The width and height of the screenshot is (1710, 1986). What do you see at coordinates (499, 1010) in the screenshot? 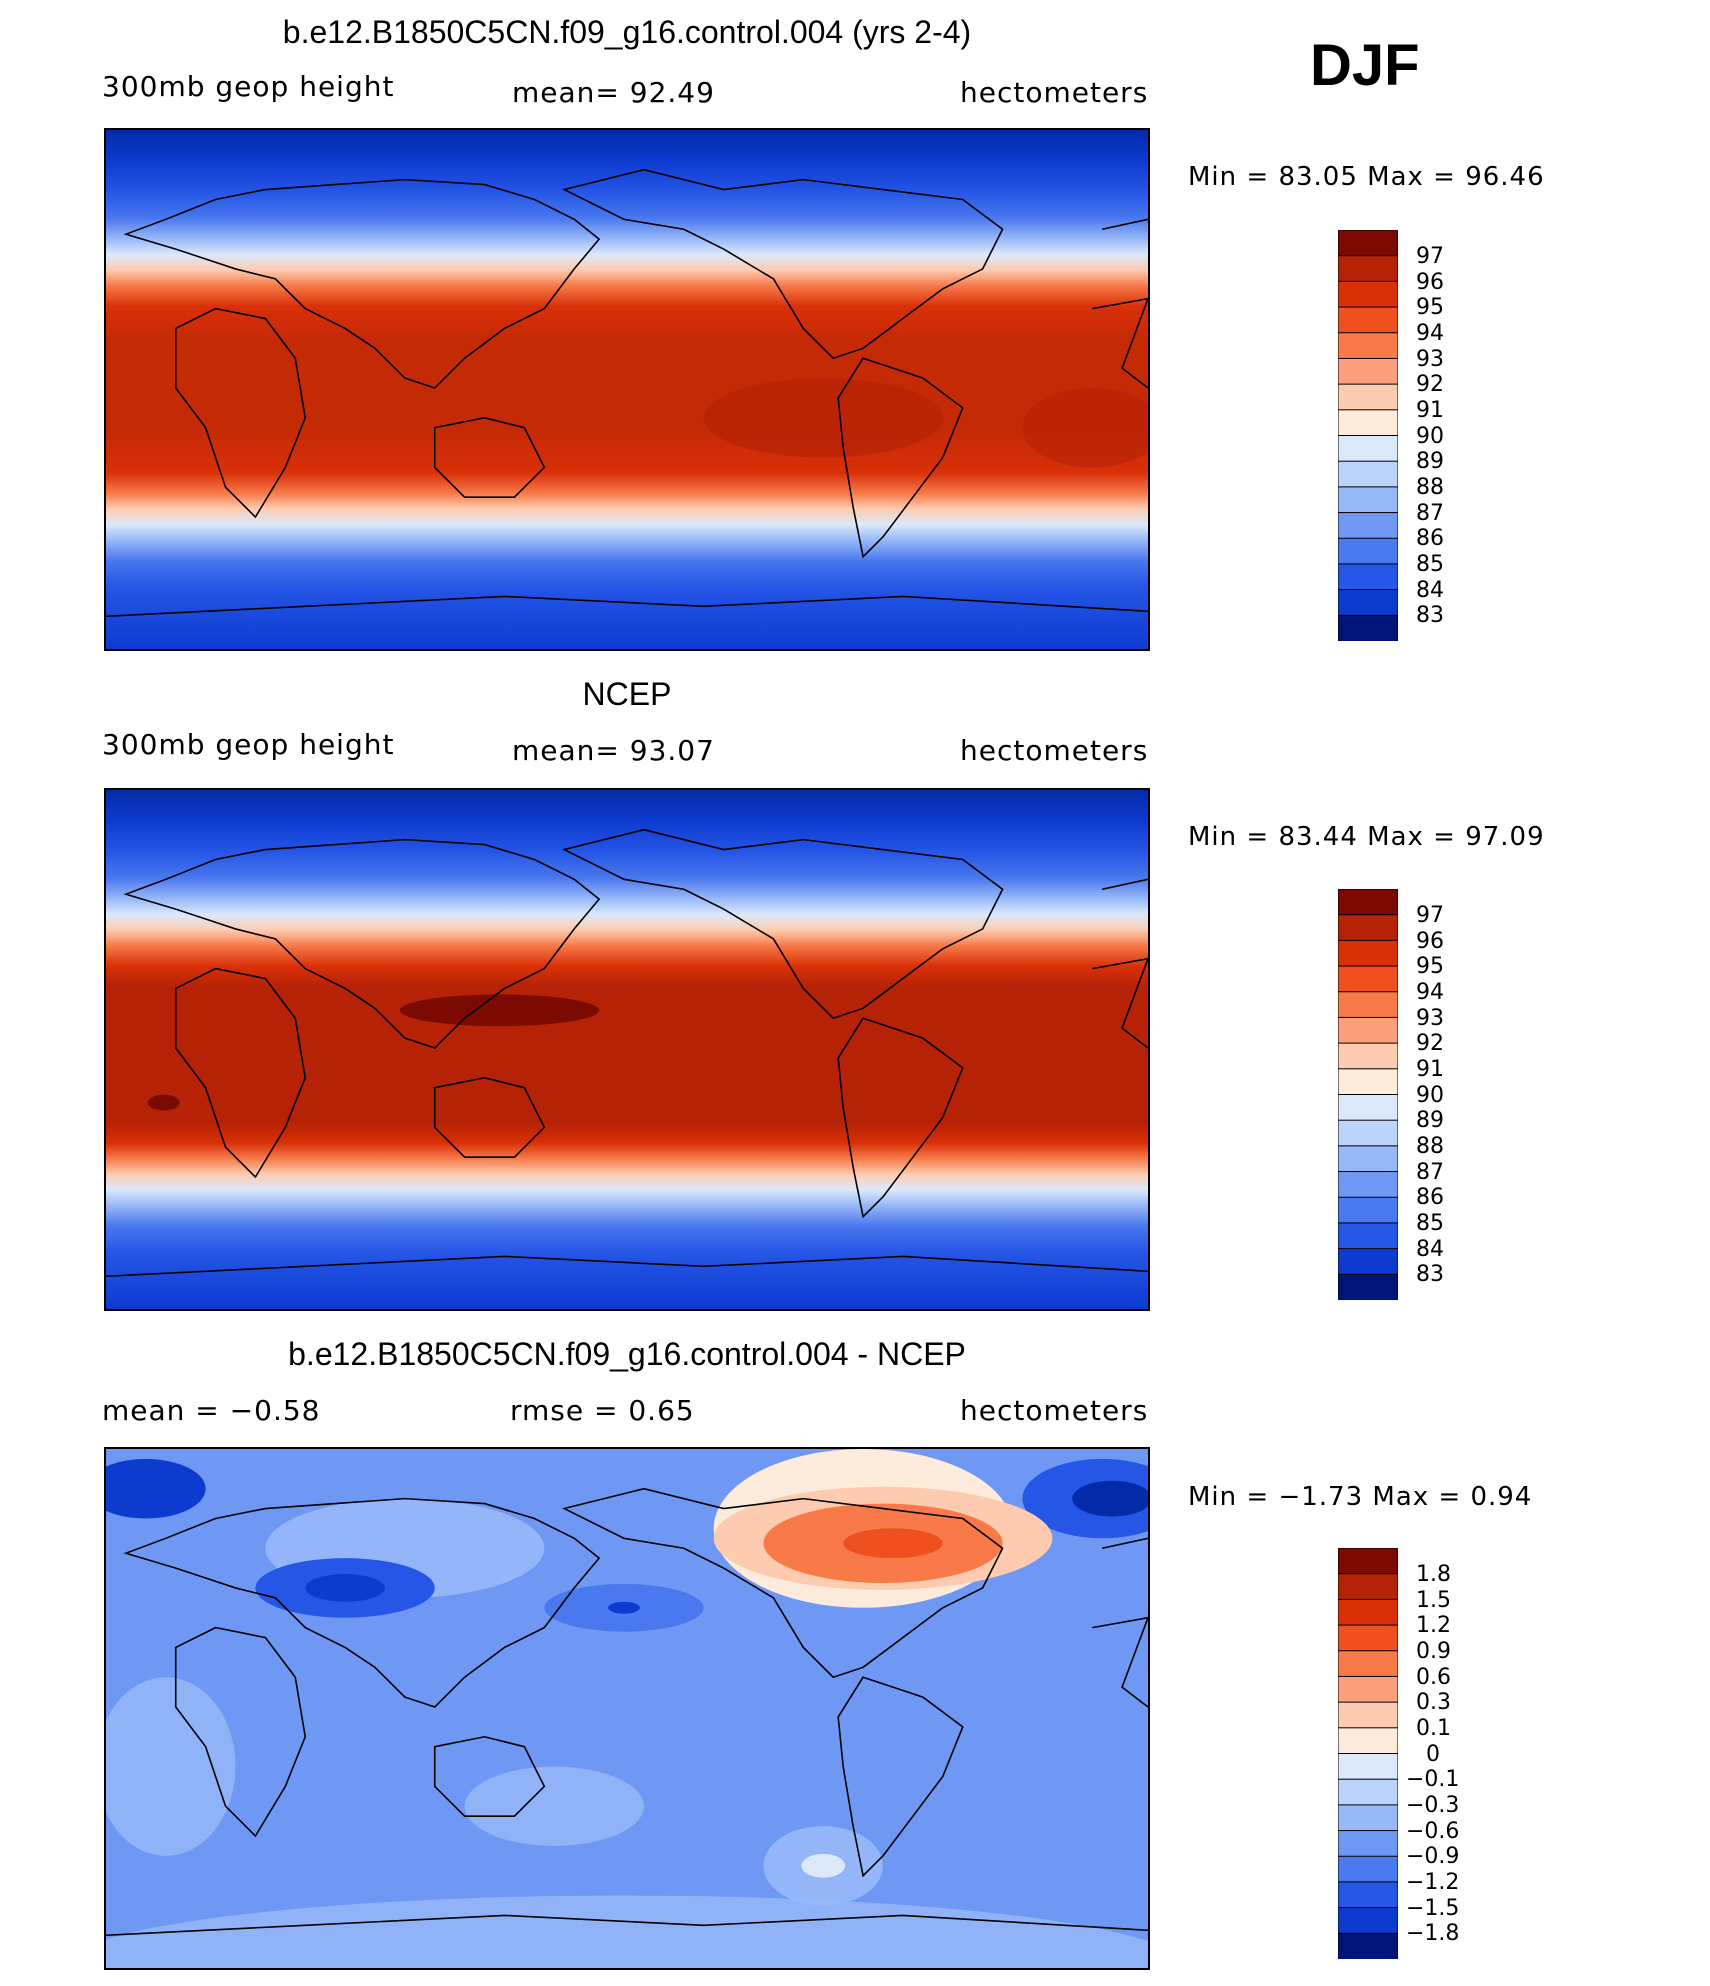
I see `panel2-max-region` at bounding box center [499, 1010].